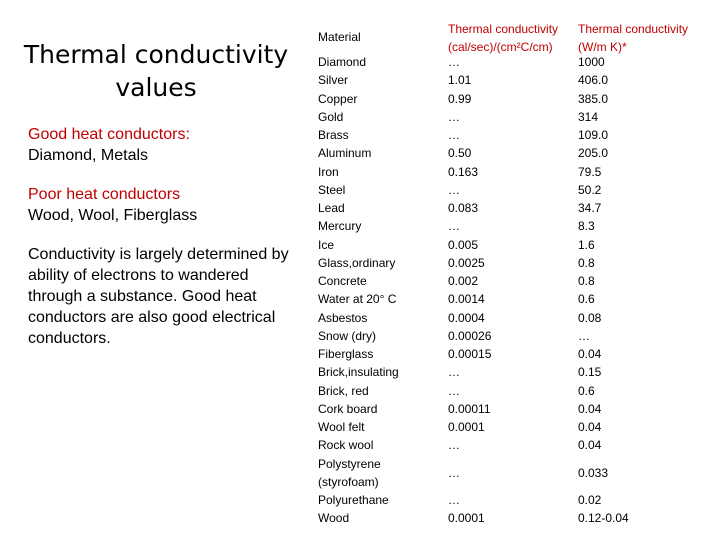 The height and width of the screenshot is (540, 720). Describe the element at coordinates (513, 153) in the screenshot. I see `table-row: Aluminum 0.50 205.0` at that location.